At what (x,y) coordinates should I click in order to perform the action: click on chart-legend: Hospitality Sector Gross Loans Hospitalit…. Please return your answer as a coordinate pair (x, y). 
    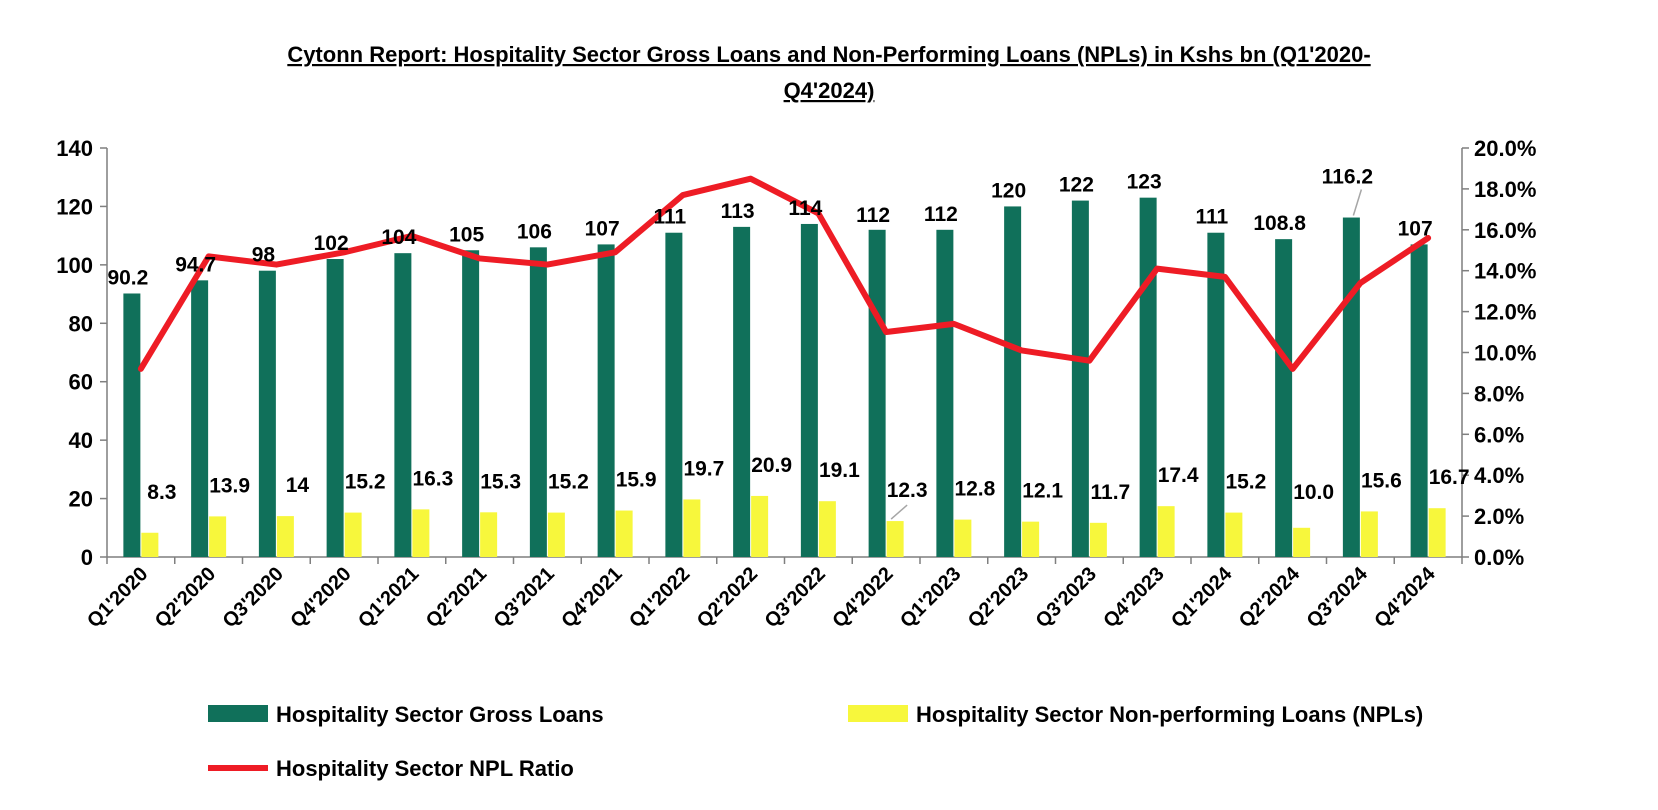
    Looking at the image, I should click on (815, 741).